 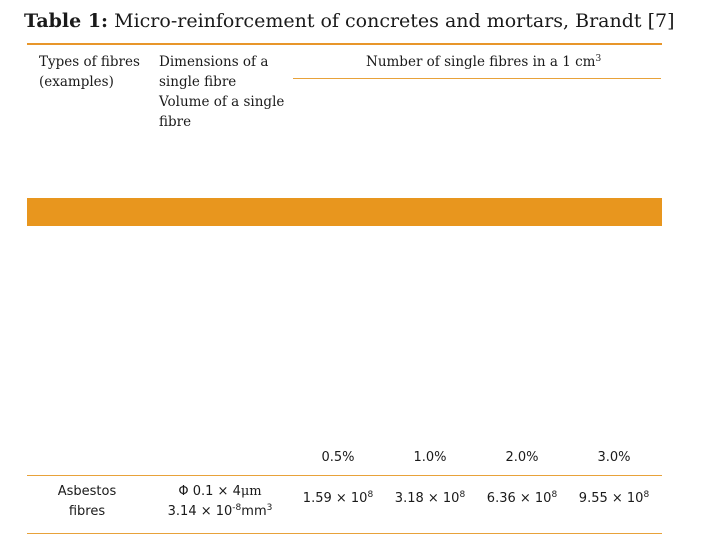 What do you see at coordinates (175, 122) in the screenshot?
I see `header-dimensions-line-4: fibre` at bounding box center [175, 122].